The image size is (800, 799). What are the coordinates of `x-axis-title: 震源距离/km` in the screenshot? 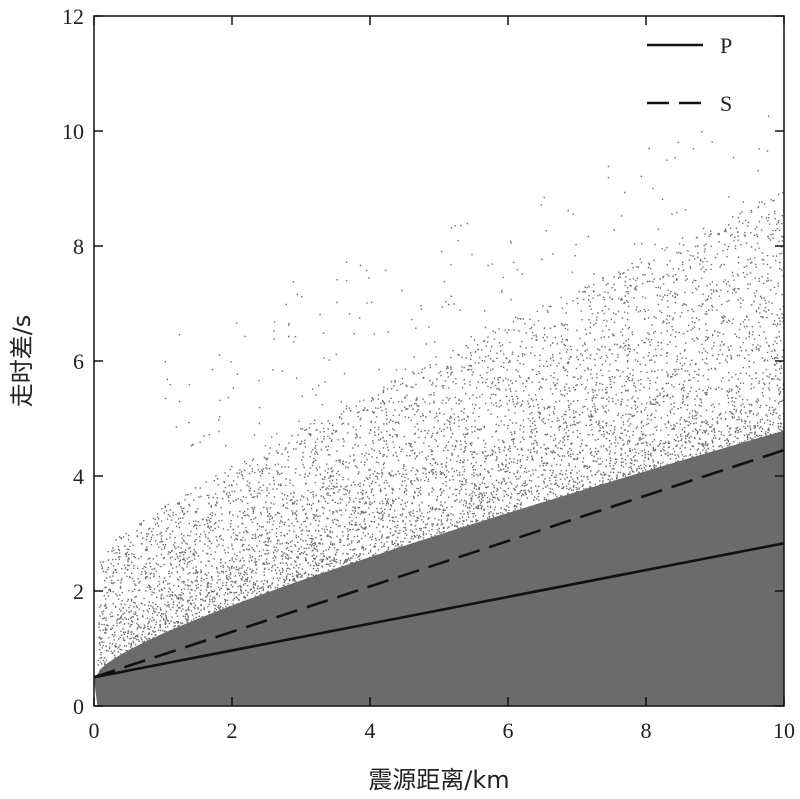 It's located at (438, 780).